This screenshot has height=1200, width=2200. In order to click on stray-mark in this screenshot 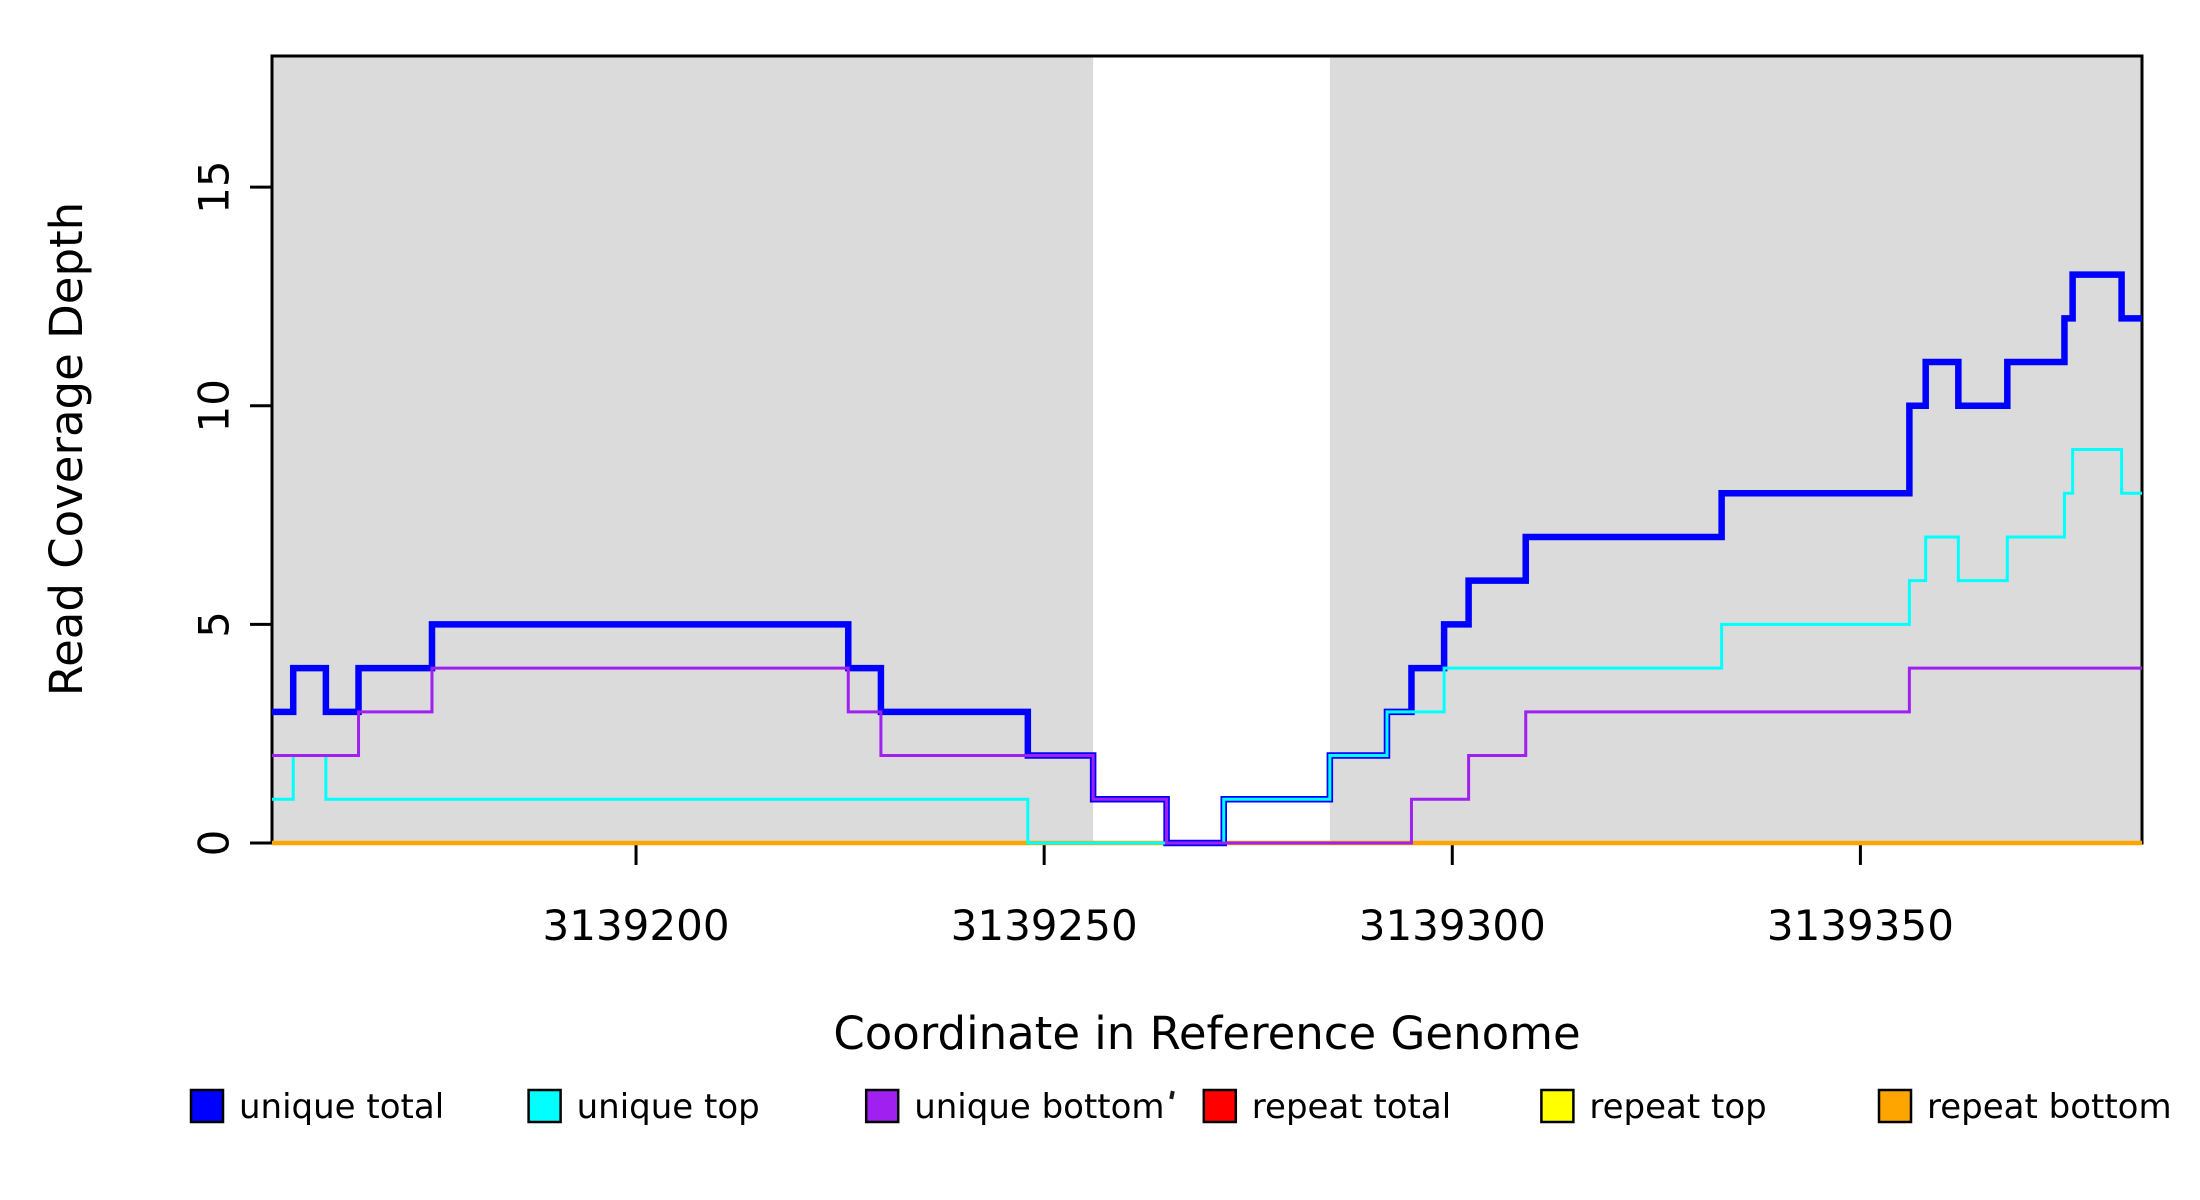, I will do `click(1172, 1095)`.